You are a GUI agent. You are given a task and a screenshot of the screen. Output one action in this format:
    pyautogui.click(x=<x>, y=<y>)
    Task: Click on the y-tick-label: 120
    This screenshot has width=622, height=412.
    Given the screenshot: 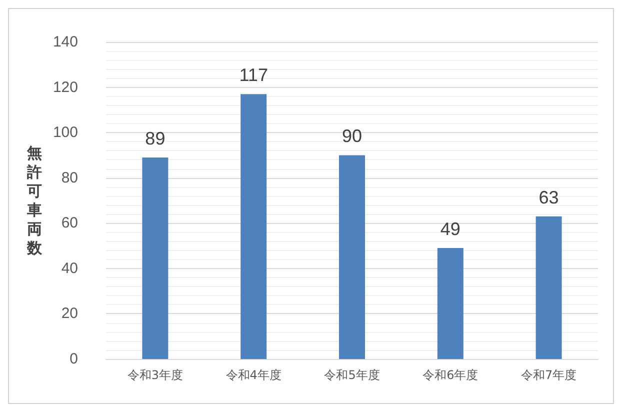 What is the action you would take?
    pyautogui.click(x=65, y=87)
    